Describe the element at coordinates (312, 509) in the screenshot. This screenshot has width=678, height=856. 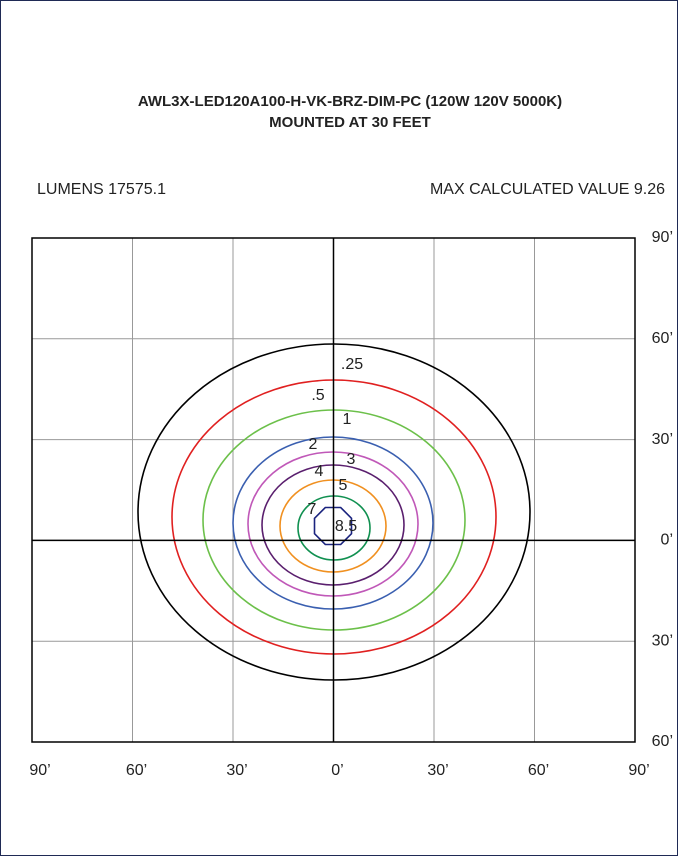
I see `contour-label: 7` at that location.